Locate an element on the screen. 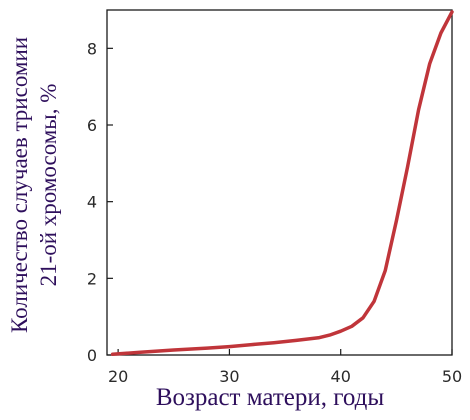  y-tick-label: 2 is located at coordinates (92, 278).